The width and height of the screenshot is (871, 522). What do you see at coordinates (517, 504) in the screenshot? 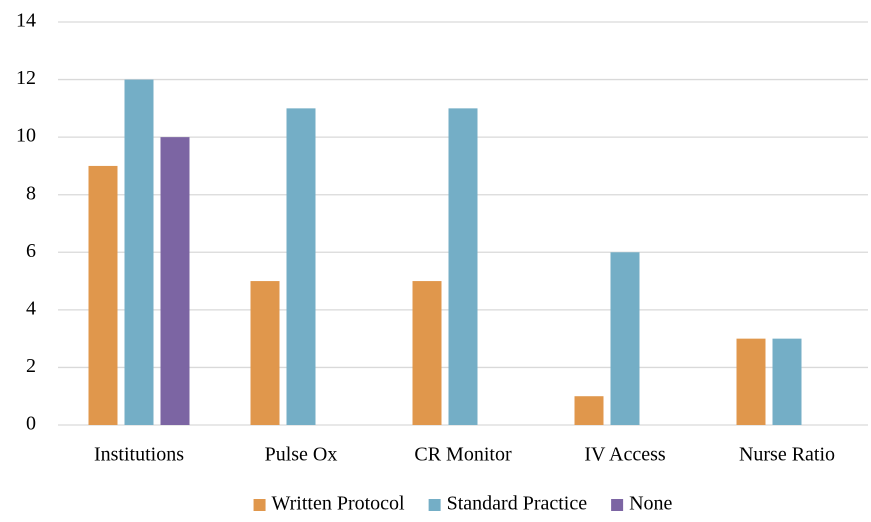
I see `legend-label: Standard Practice` at bounding box center [517, 504].